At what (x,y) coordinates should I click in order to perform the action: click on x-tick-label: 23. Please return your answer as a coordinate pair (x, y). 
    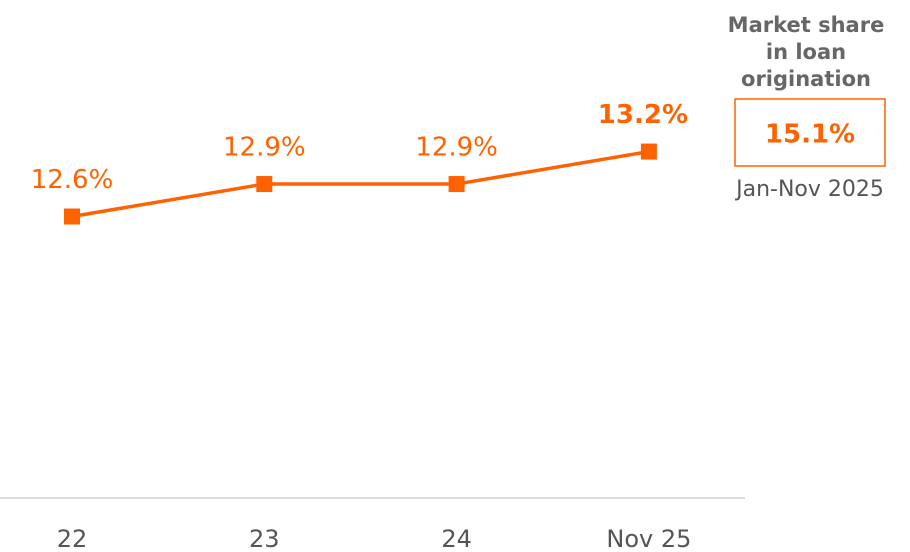
    Looking at the image, I should click on (264, 538).